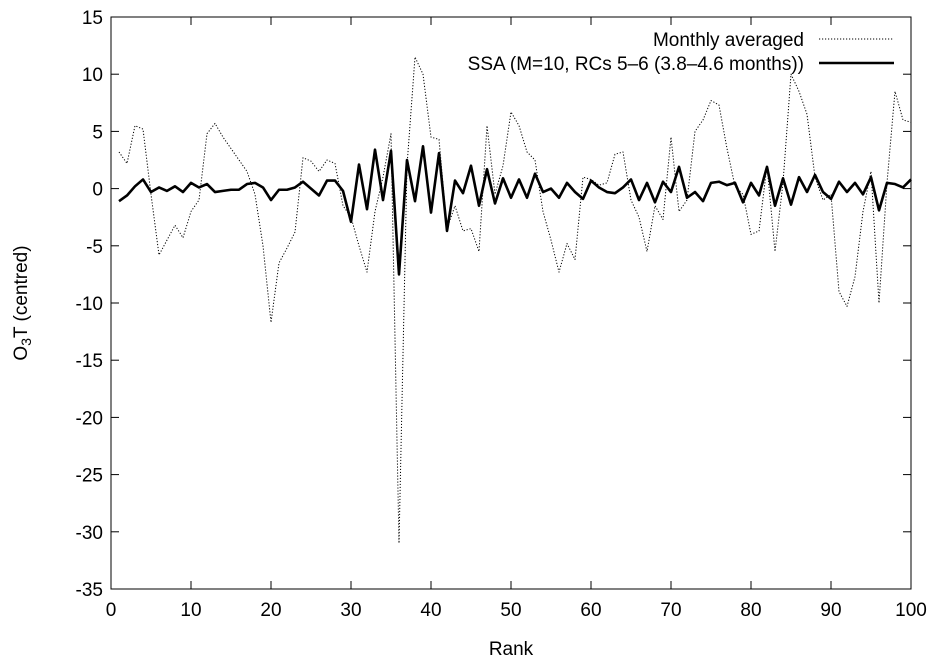 Image resolution: width=938 pixels, height=662 pixels. Describe the element at coordinates (94, 247) in the screenshot. I see `y-tick-label: -5` at that location.